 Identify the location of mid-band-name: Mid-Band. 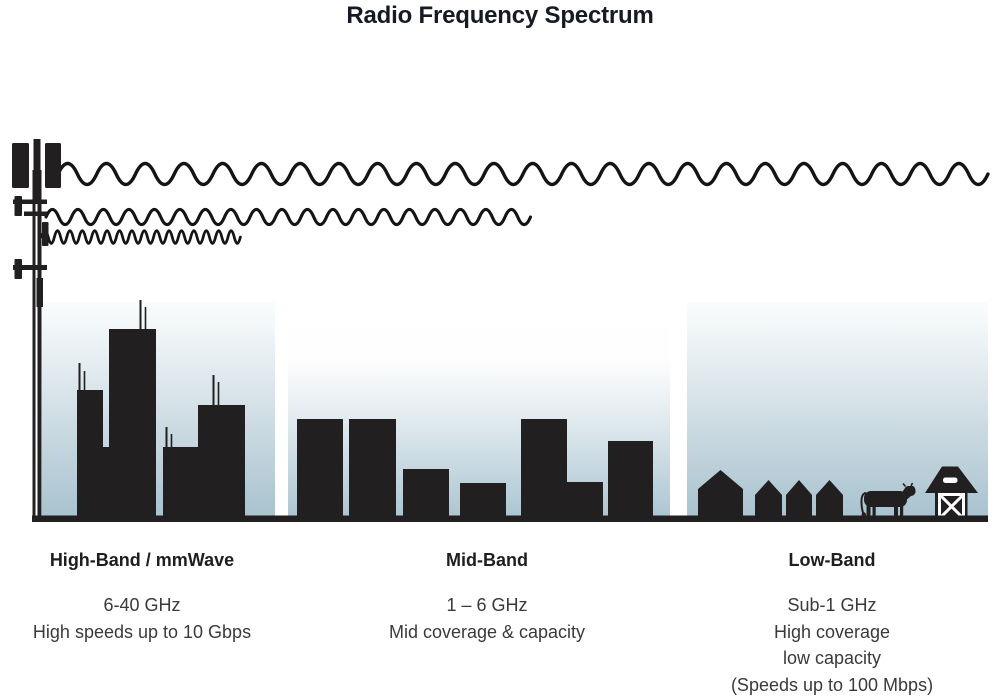
(487, 560).